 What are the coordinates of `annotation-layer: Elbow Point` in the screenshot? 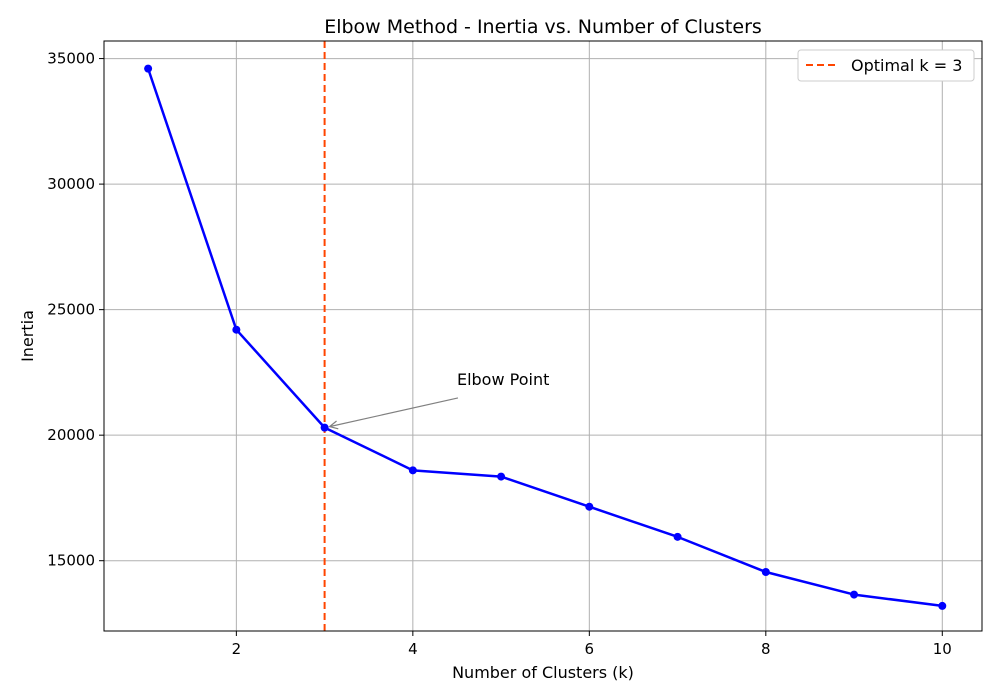 It's located at (438, 400).